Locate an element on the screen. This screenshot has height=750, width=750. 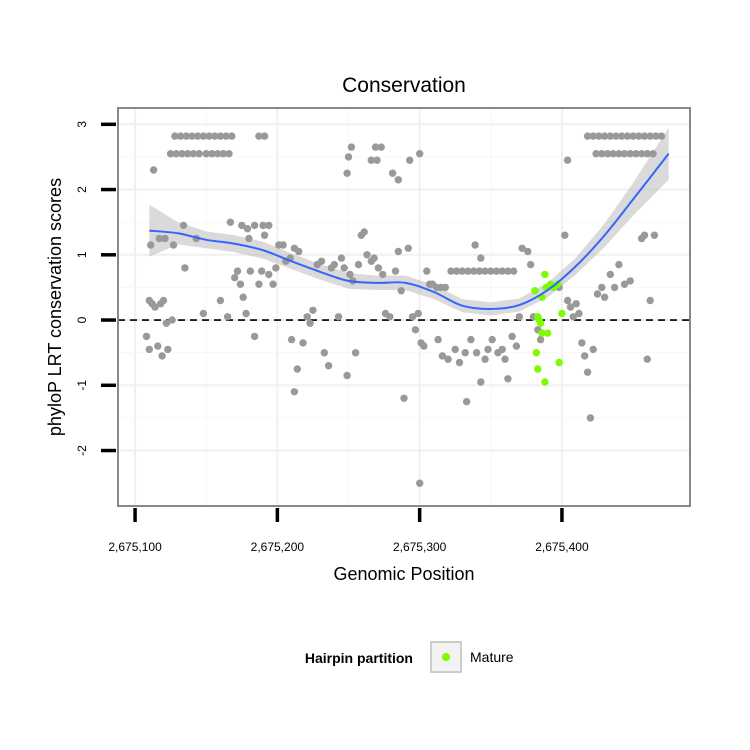
legend-label-mature: Mature is located at coordinates (492, 657).